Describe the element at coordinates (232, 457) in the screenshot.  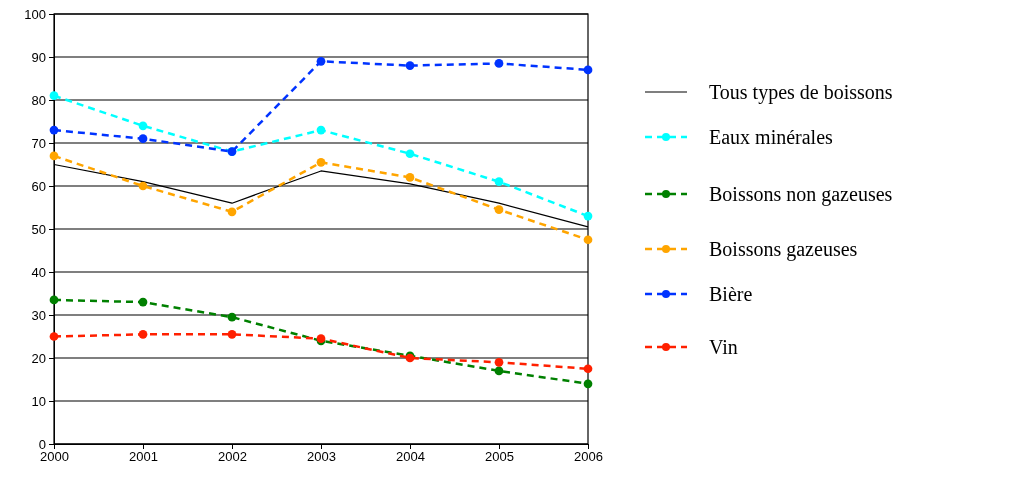
I see `x-tick-label: 2002` at that location.